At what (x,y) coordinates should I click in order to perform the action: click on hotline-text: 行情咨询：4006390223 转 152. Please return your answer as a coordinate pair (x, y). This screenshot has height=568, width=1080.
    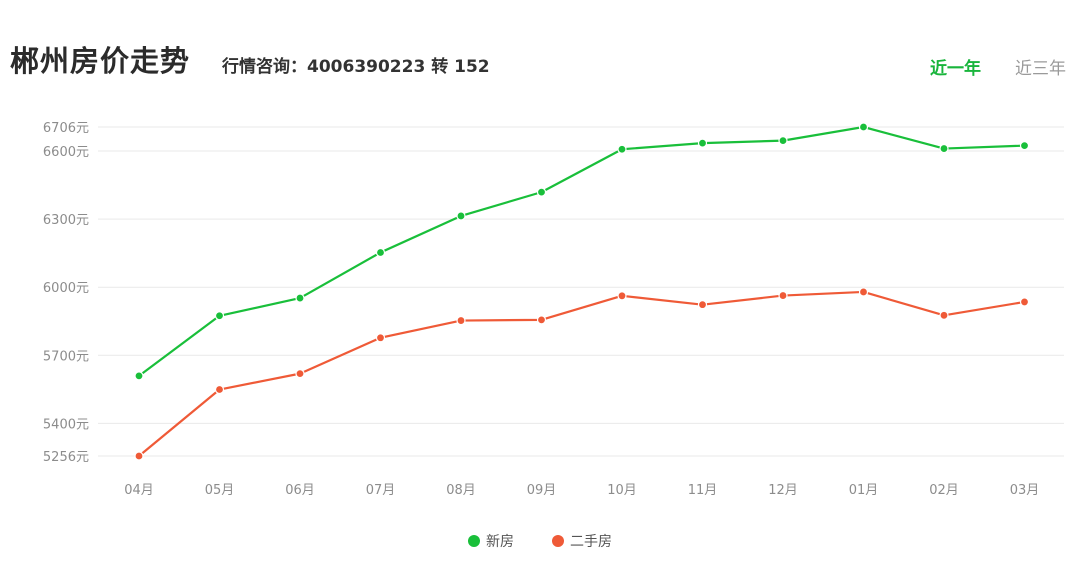
    Looking at the image, I should click on (356, 67).